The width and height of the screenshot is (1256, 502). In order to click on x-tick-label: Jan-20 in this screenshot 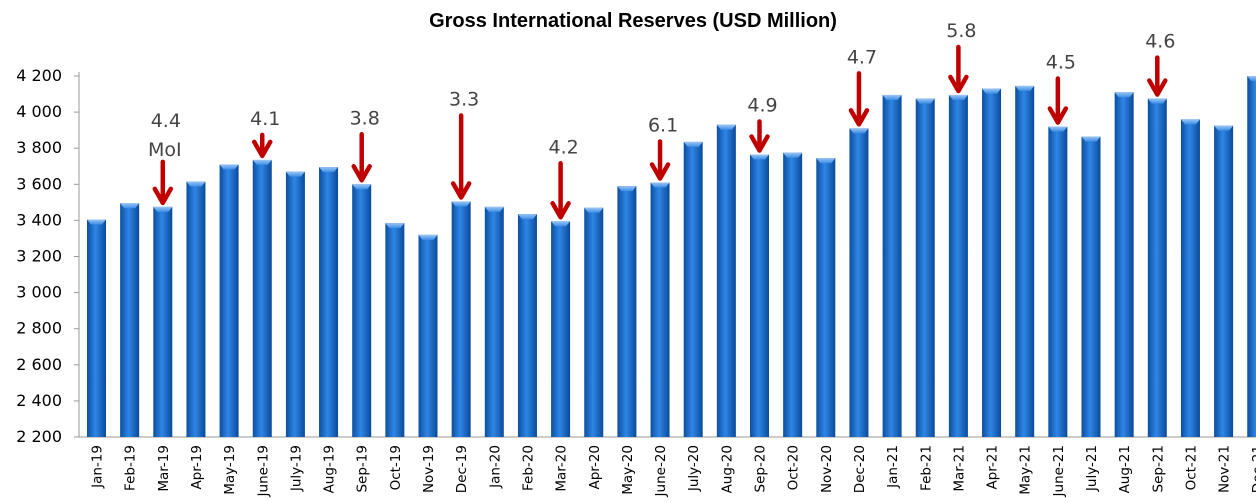, I will do `click(495, 467)`.